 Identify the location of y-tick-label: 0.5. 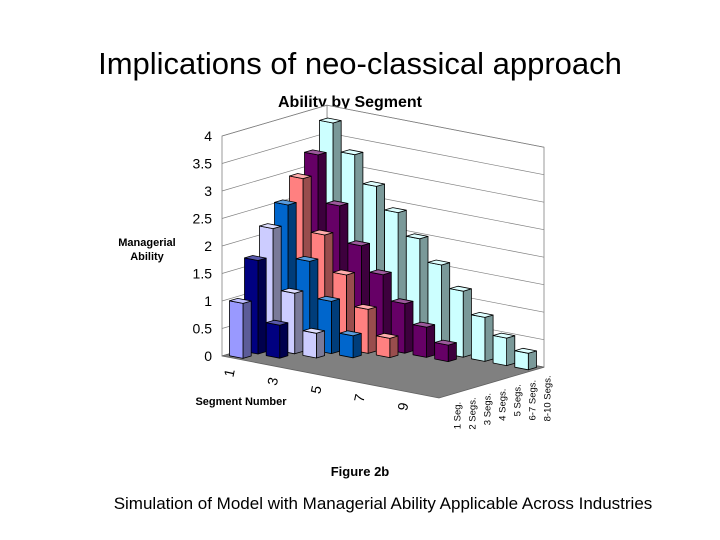
(203, 329).